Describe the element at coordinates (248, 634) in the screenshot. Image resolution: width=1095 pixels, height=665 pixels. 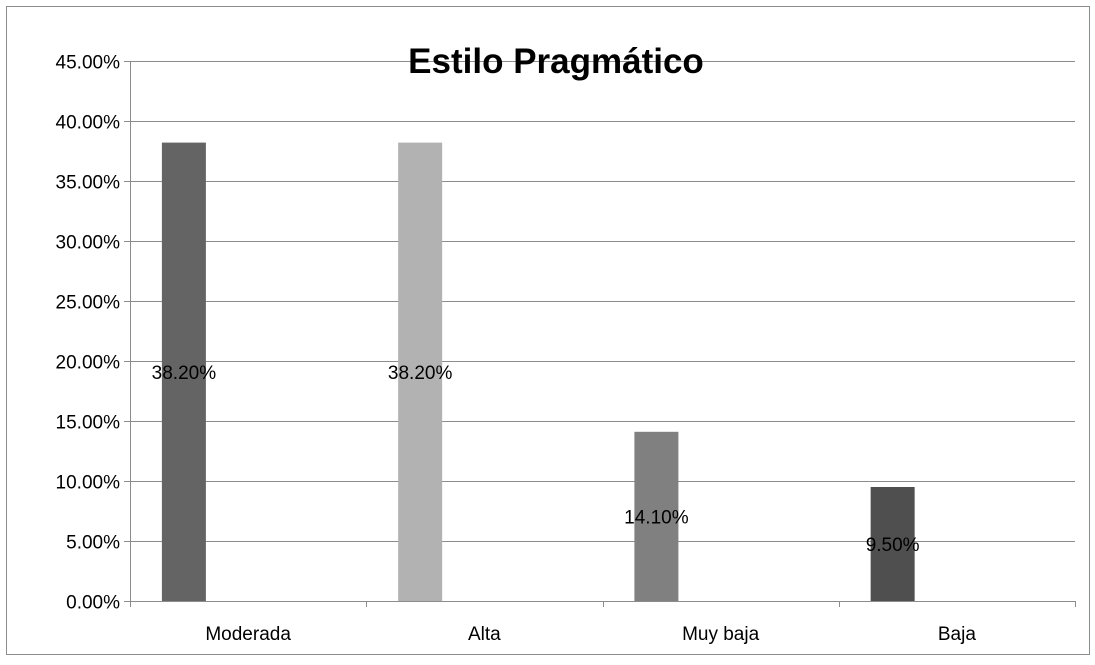
I see `x-tick-label: Moderada` at that location.